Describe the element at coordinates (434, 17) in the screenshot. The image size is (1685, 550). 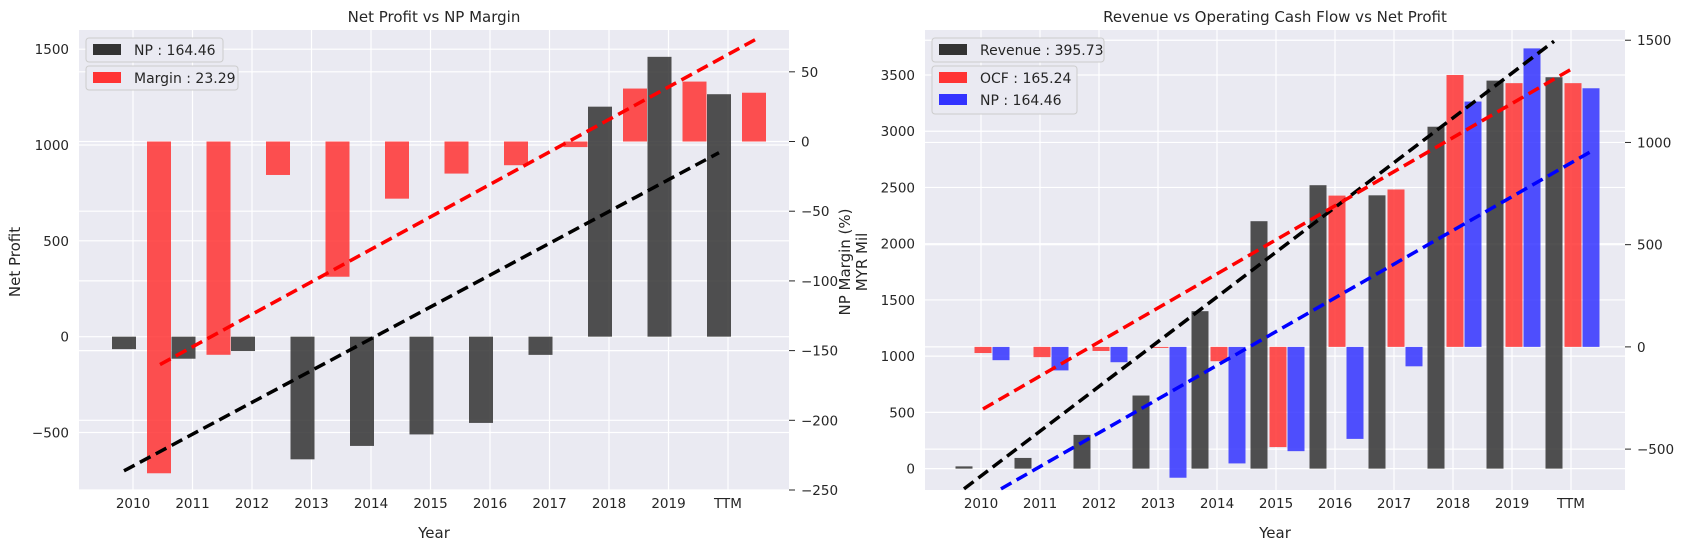
I see `chart-1-title: Net Profit vs NP Margin` at that location.